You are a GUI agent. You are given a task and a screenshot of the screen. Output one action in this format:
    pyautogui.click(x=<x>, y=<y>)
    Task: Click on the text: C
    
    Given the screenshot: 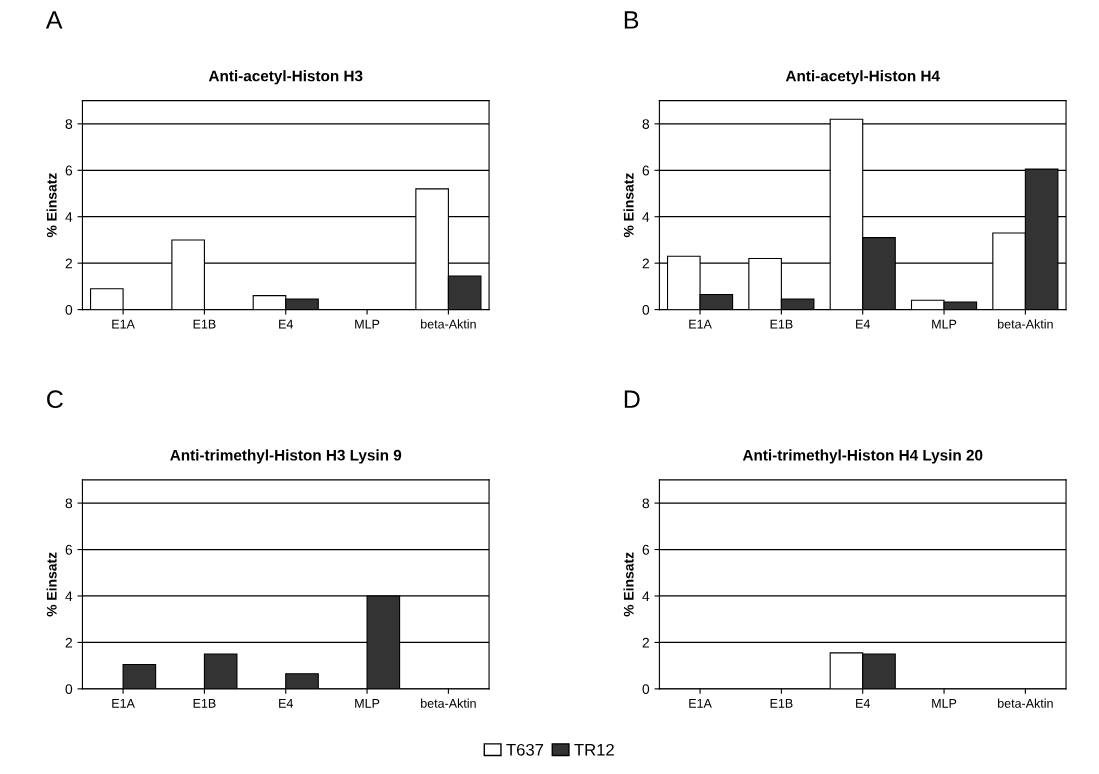 What is the action you would take?
    pyautogui.click(x=55, y=399)
    